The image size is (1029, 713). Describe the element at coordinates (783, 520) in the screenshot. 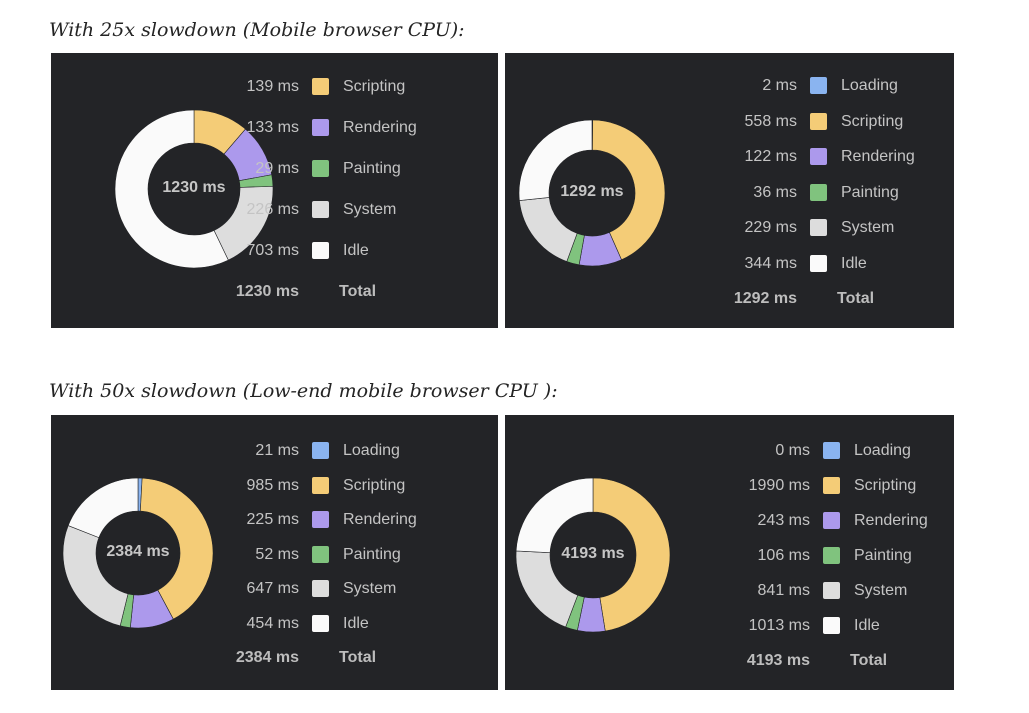

I see `legend-value: 243 ms` at that location.